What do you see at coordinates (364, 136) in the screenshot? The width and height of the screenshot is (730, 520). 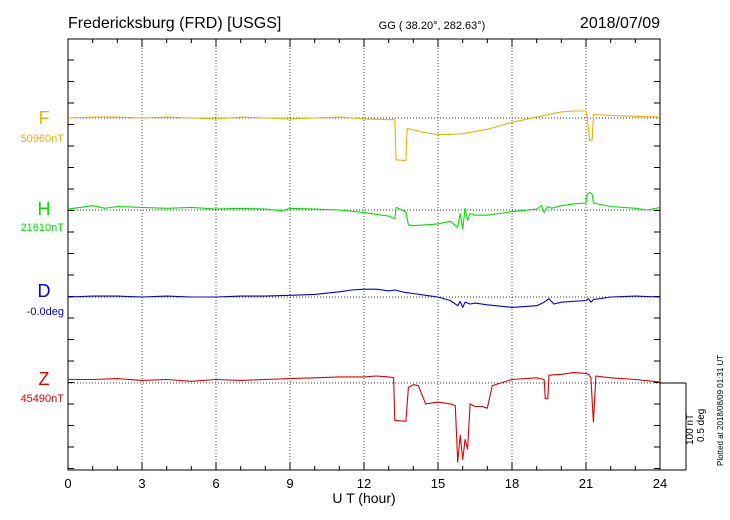 I see `series-line-F` at bounding box center [364, 136].